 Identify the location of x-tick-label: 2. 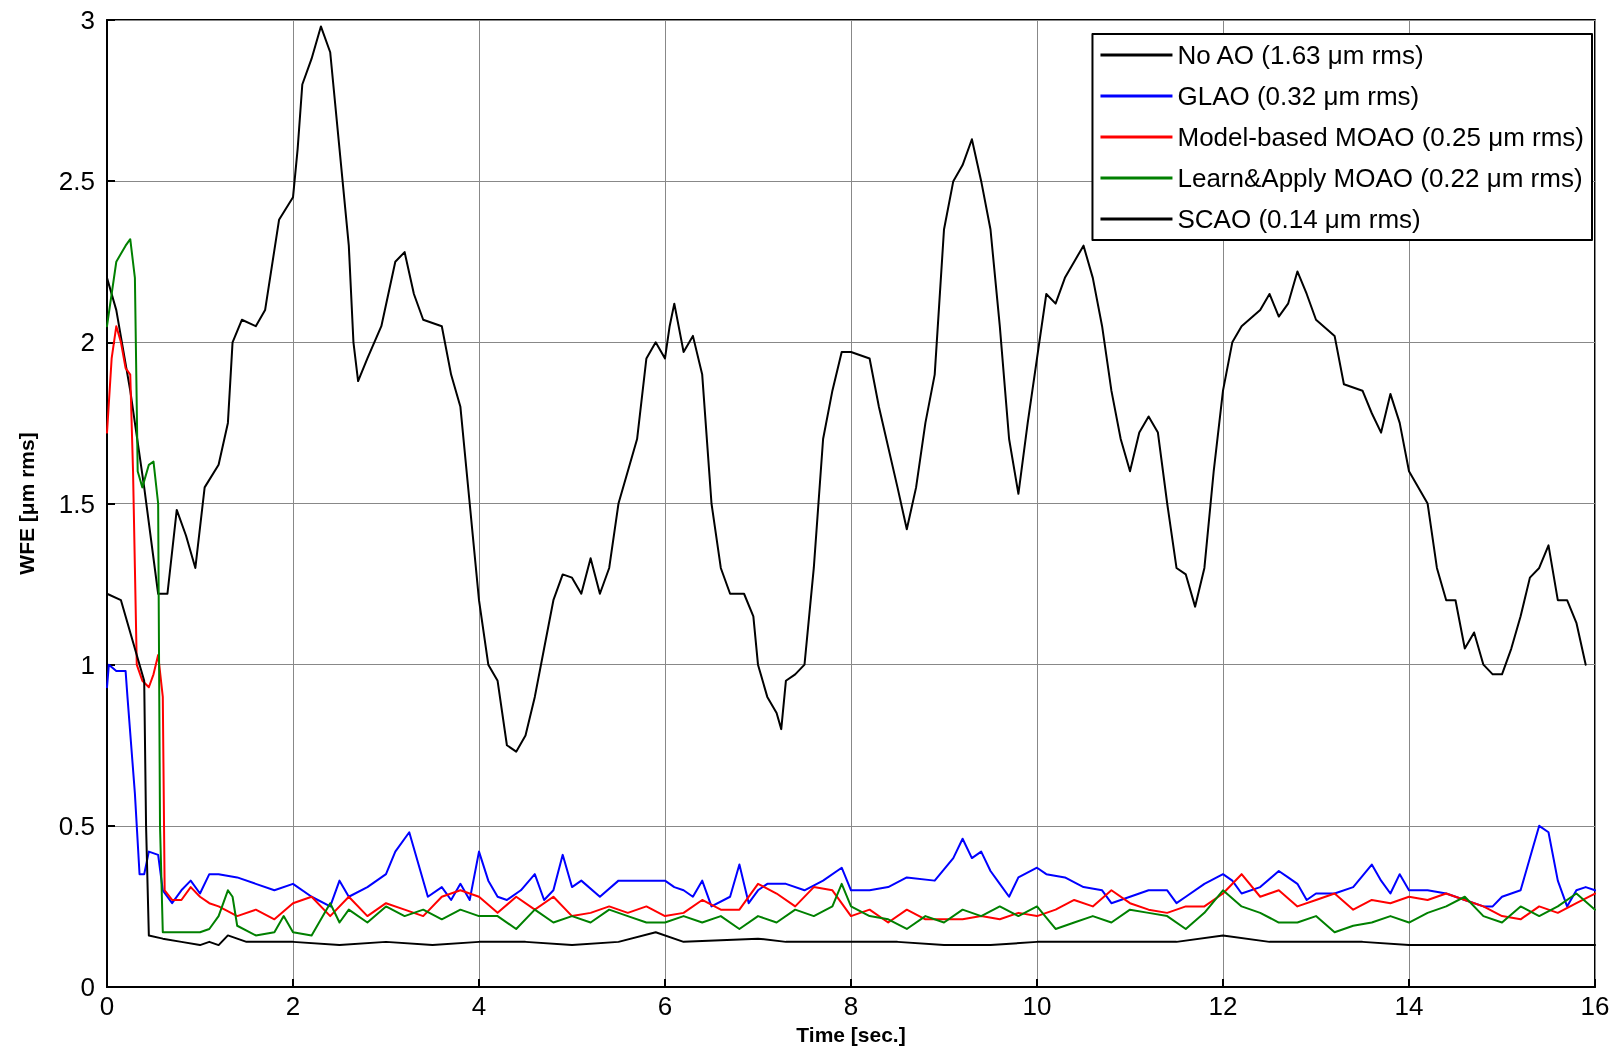
(293, 1006).